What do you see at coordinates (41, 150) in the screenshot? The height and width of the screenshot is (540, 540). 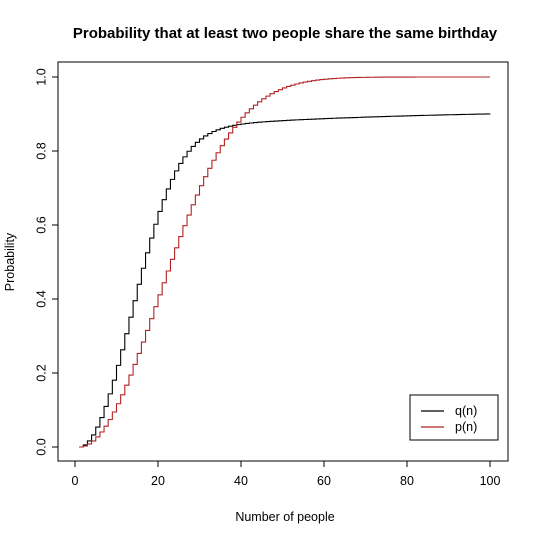 I see `y-tick-label: 0.8` at bounding box center [41, 150].